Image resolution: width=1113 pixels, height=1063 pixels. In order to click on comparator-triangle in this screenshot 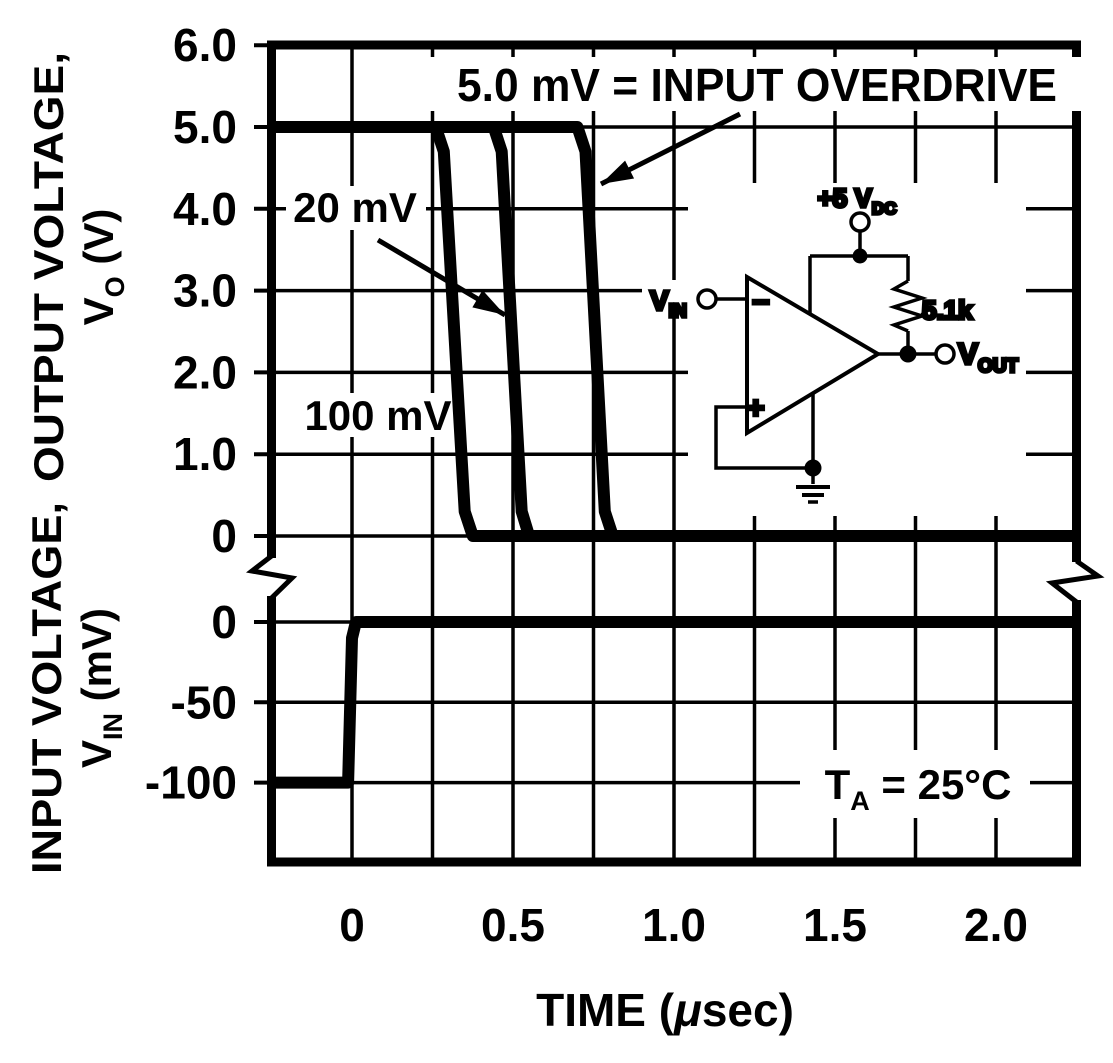, I will do `click(813, 355)`.